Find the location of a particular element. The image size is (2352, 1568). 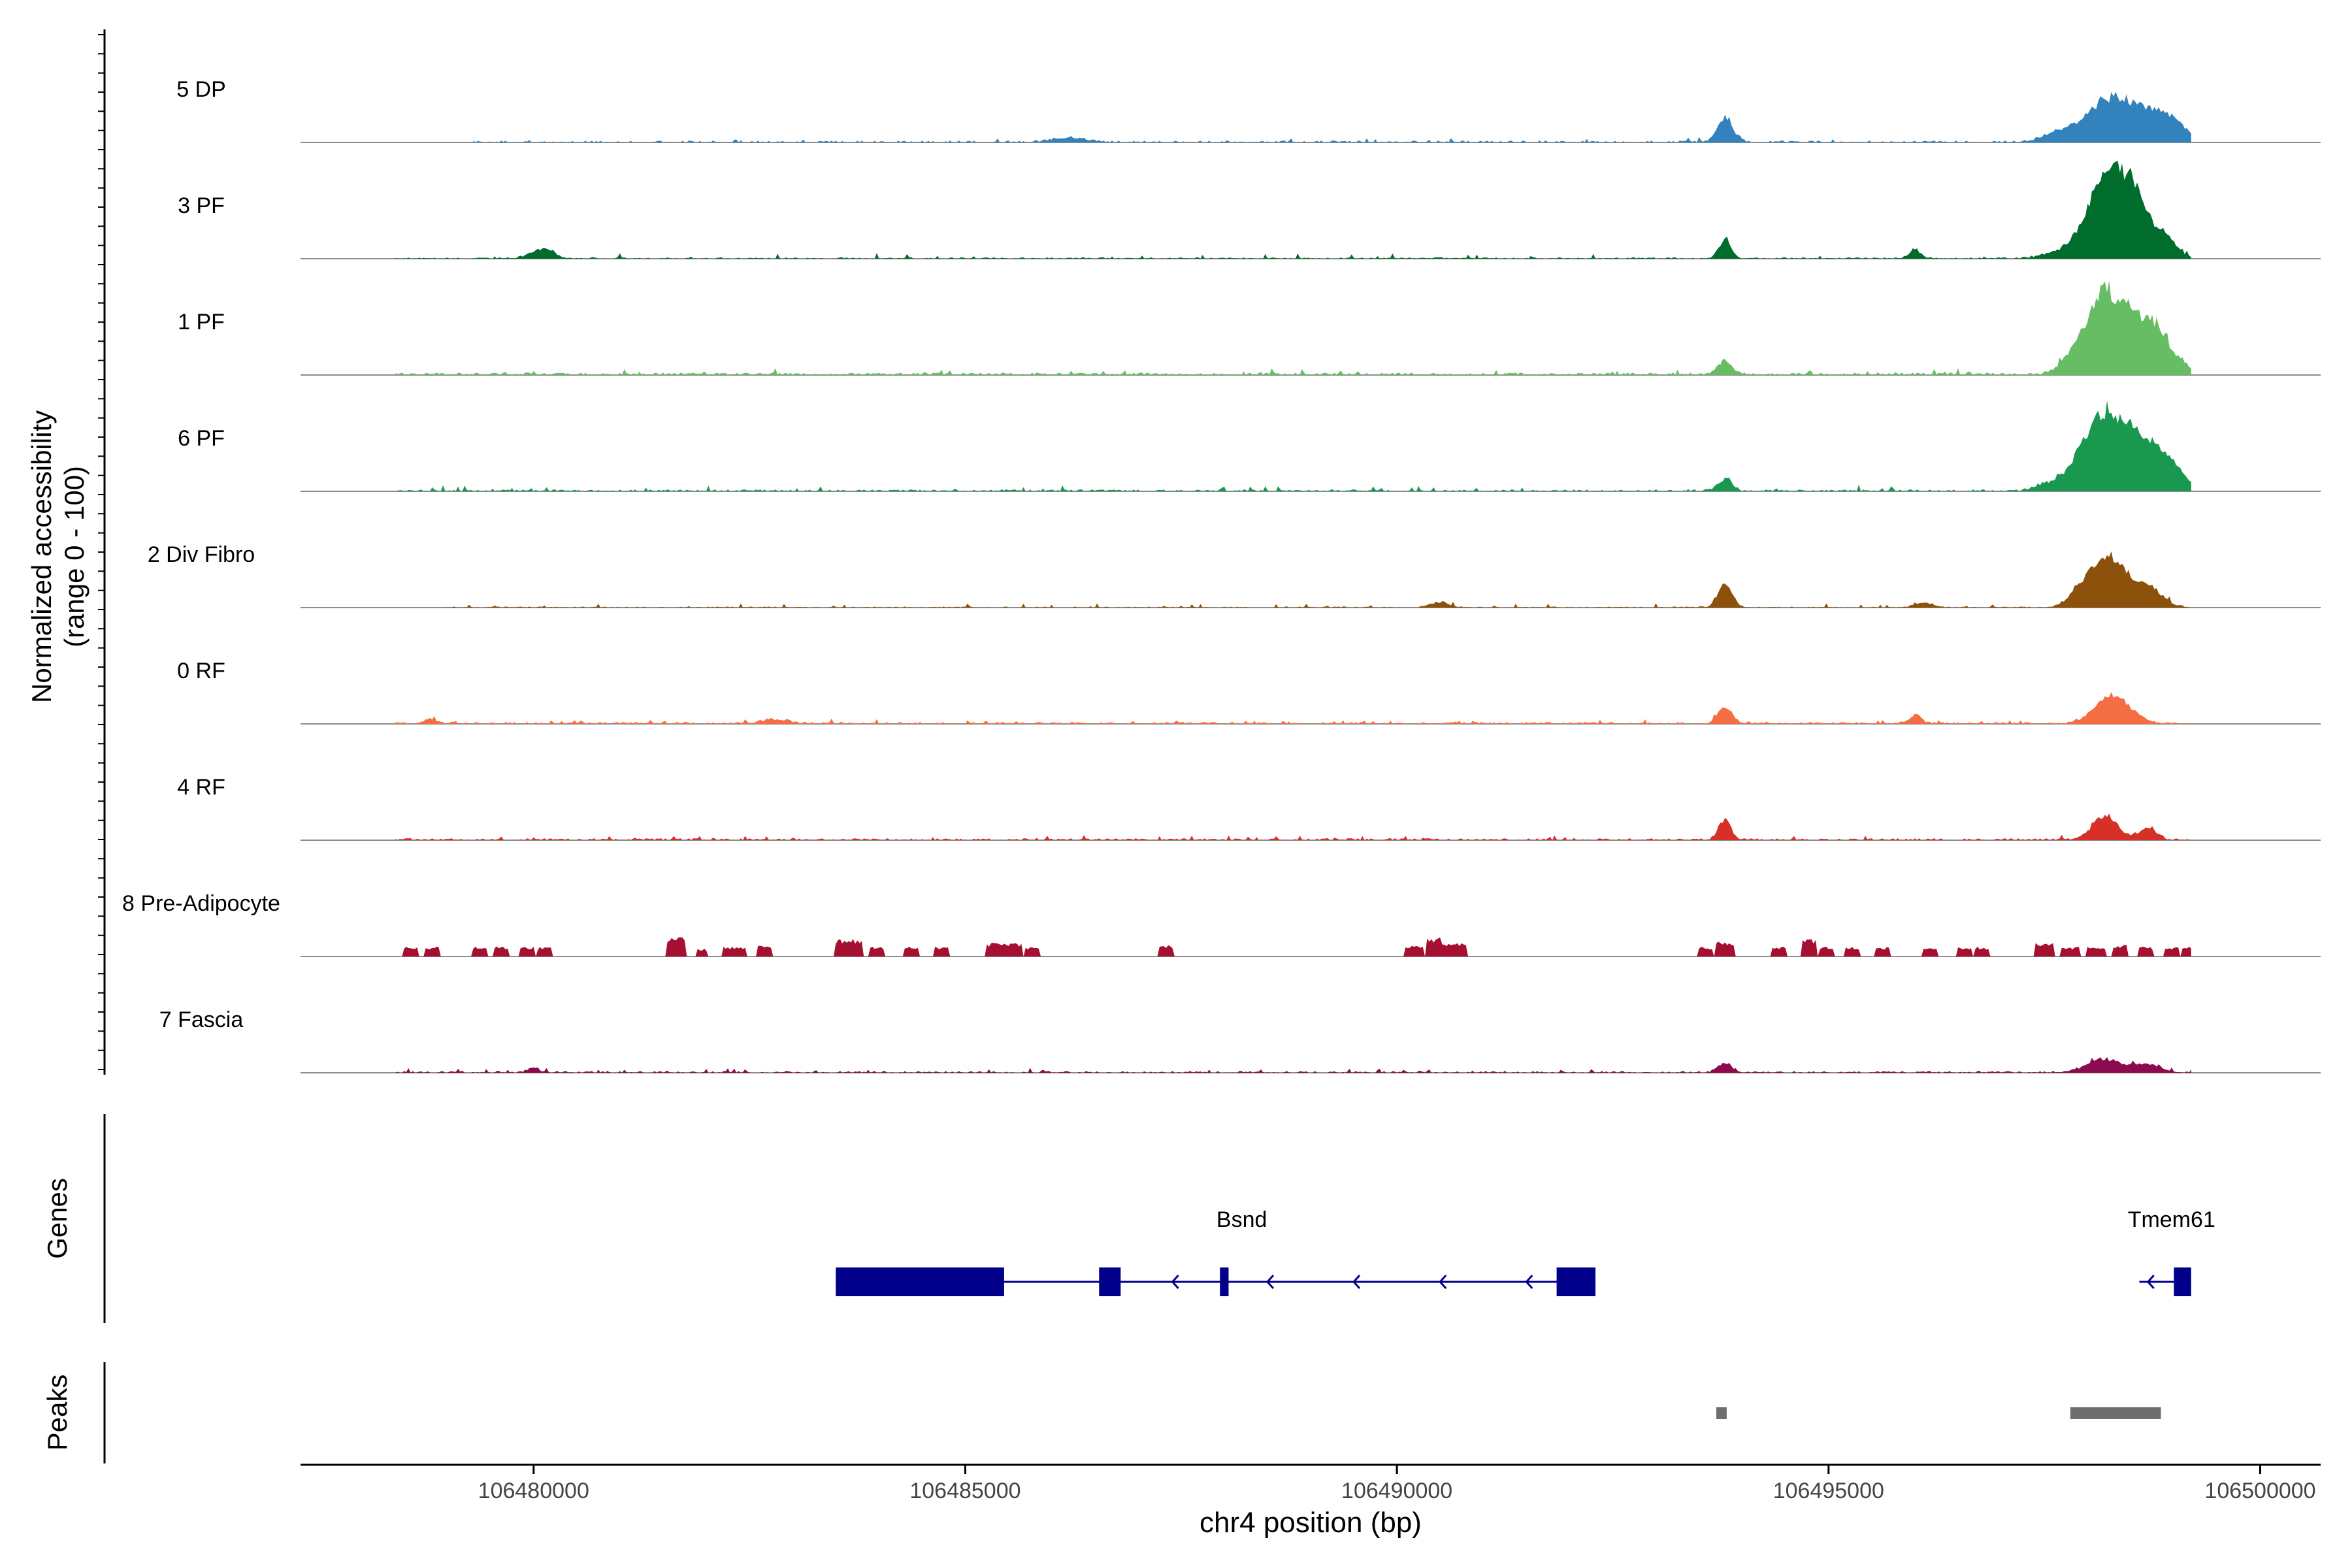

track-4-rf is located at coordinates (1311, 827).